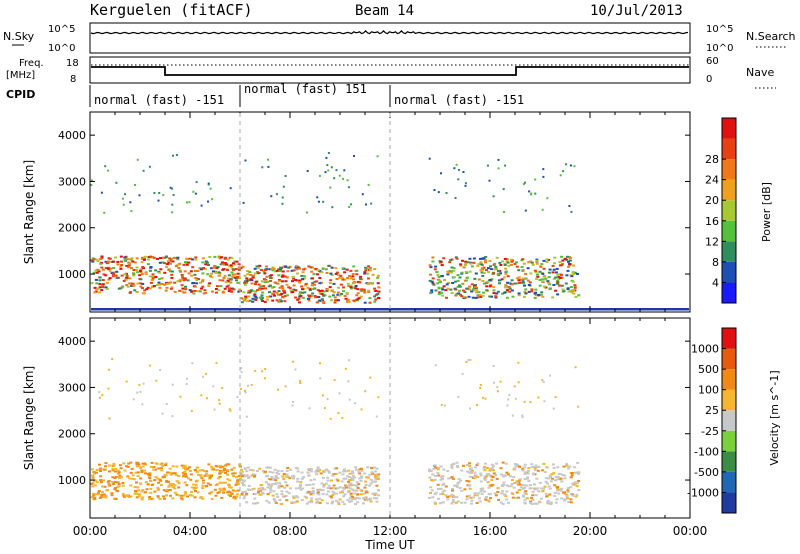 The width and height of the screenshot is (800, 554). I want to click on colorbar-tick-label: 1000, so click(705, 349).